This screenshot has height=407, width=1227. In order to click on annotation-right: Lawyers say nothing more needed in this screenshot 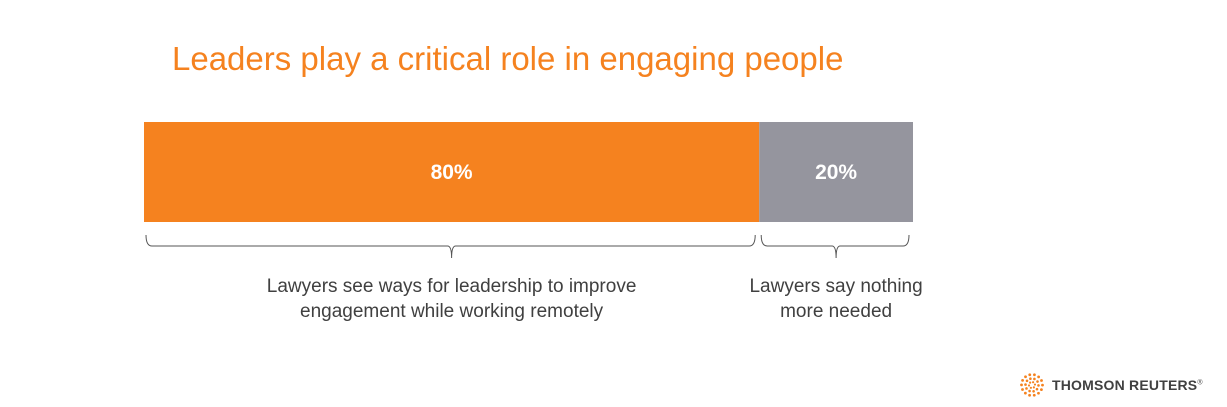, I will do `click(836, 299)`.